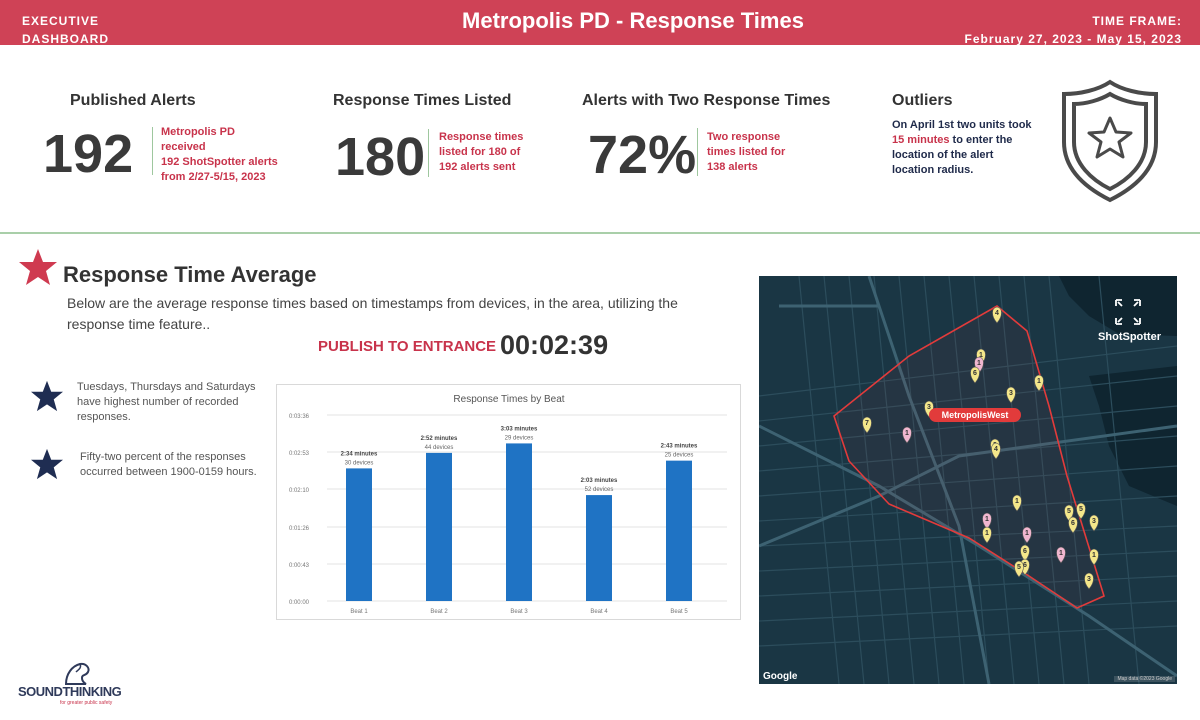  Describe the element at coordinates (600, 233) in the screenshot. I see `section-divider` at that location.